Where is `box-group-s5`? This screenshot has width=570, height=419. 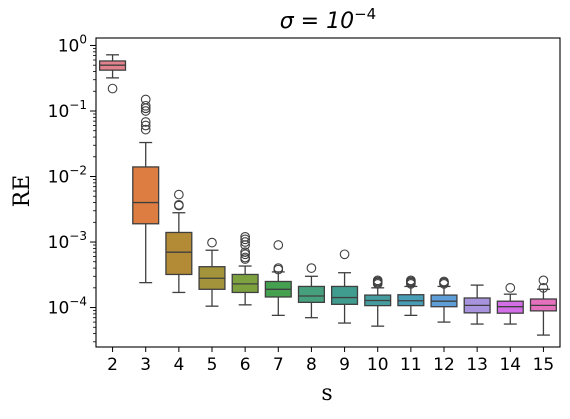 box-group-s5 is located at coordinates (212, 272).